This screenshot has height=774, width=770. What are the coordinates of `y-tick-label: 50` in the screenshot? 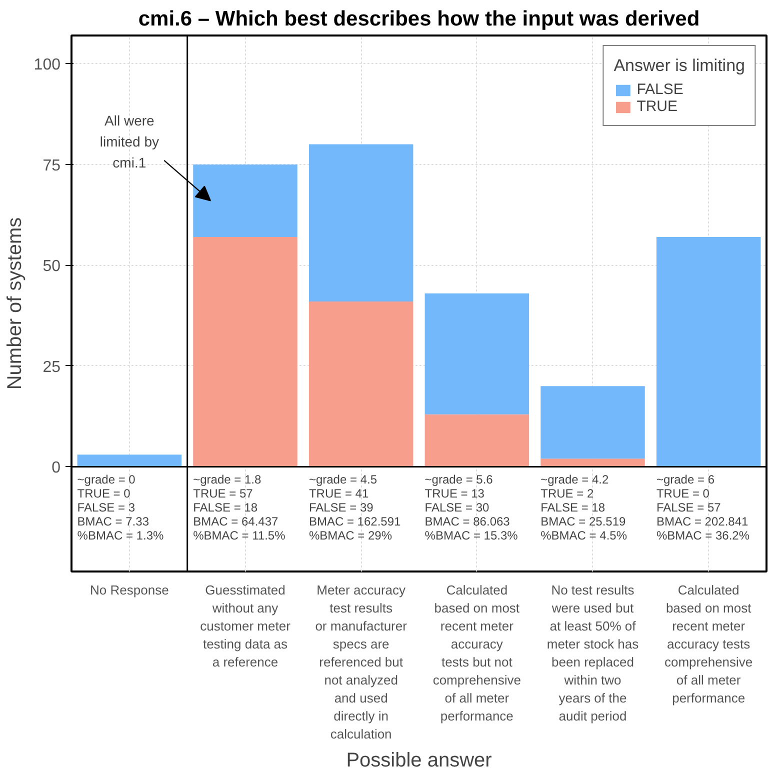 It's located at (51, 267).